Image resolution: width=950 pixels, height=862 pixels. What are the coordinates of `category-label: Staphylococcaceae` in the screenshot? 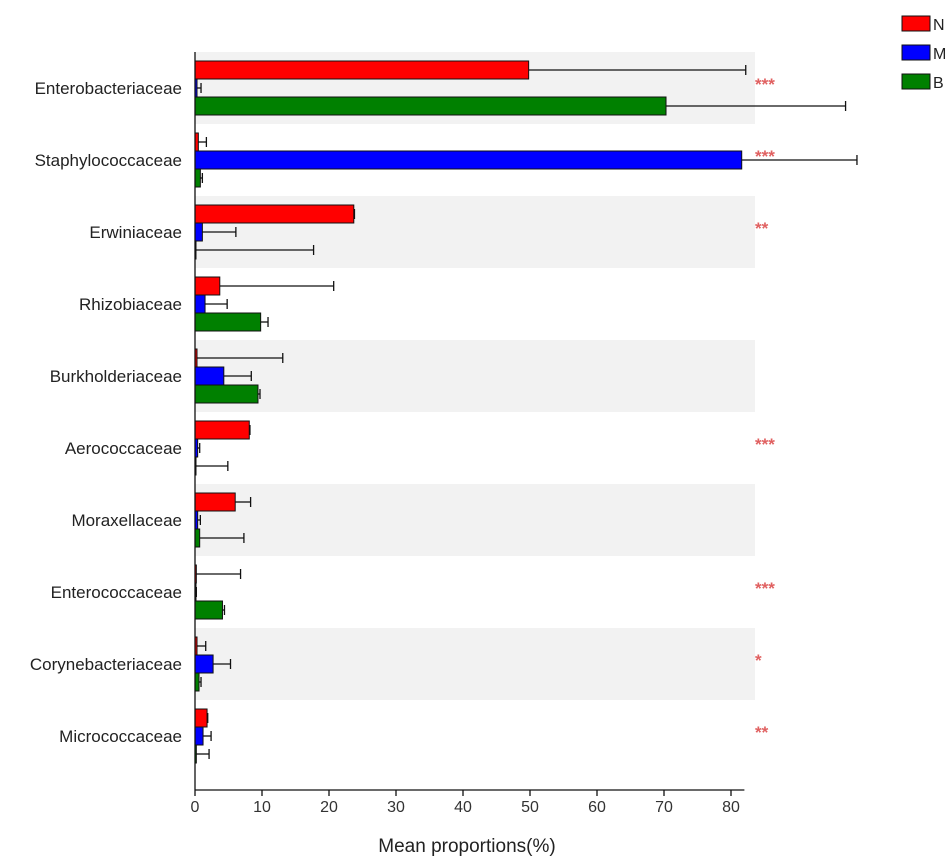 It's located at (108, 160).